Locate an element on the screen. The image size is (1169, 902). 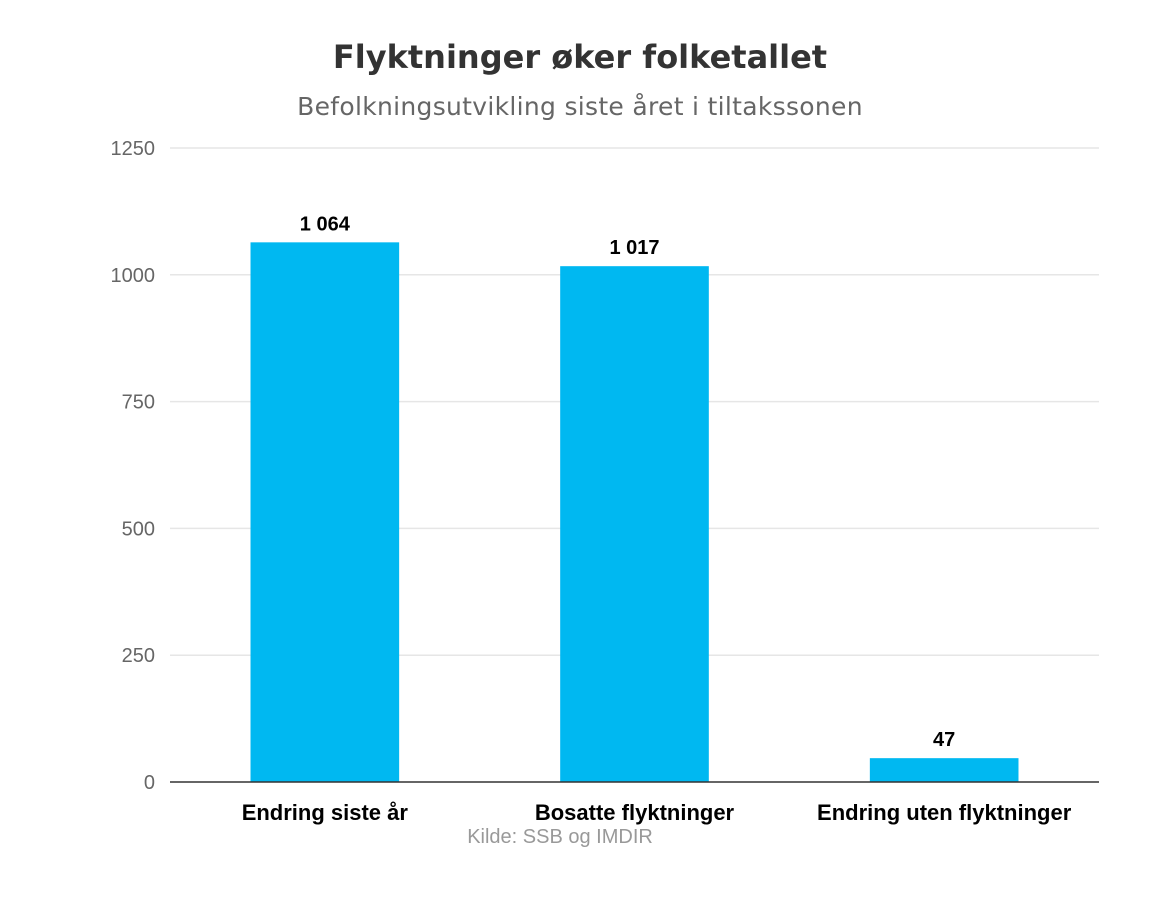
chart-title: Flyktninger øker folketallet is located at coordinates (580, 57).